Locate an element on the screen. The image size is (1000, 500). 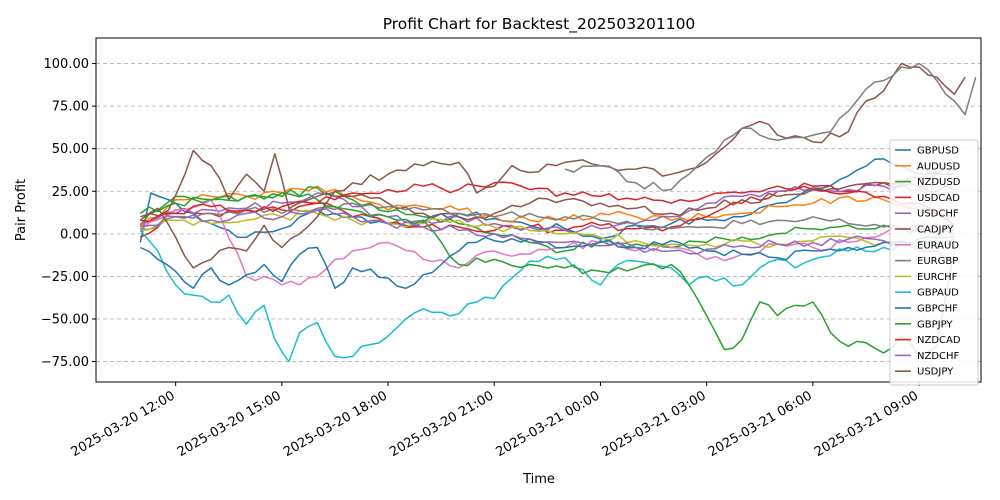
legend-label: CADJPY is located at coordinates (935, 230).